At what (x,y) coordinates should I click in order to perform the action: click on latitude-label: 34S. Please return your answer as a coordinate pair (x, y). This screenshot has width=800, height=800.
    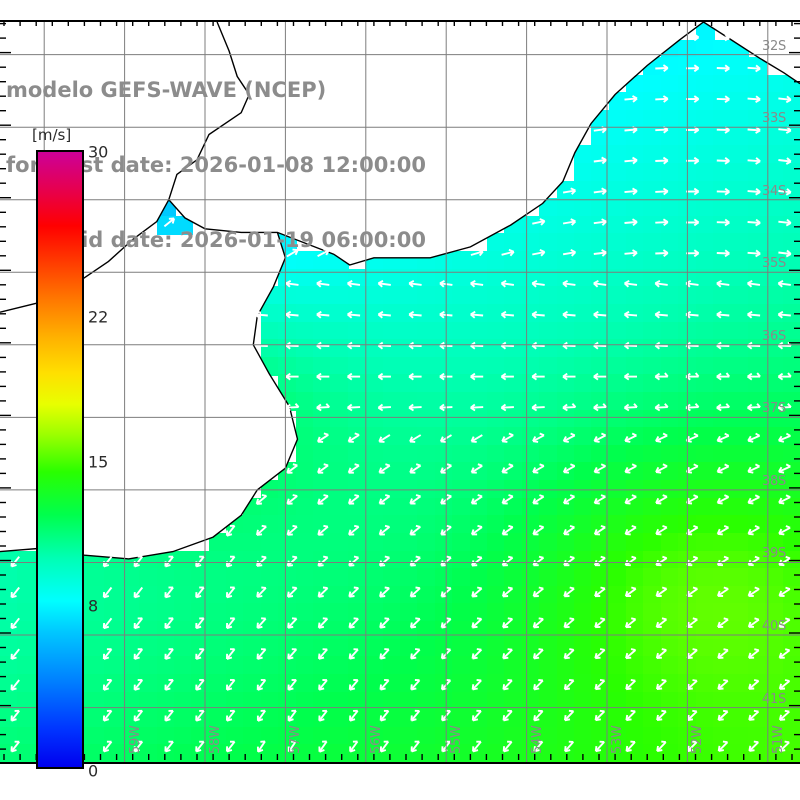
    Looking at the image, I should click on (774, 191).